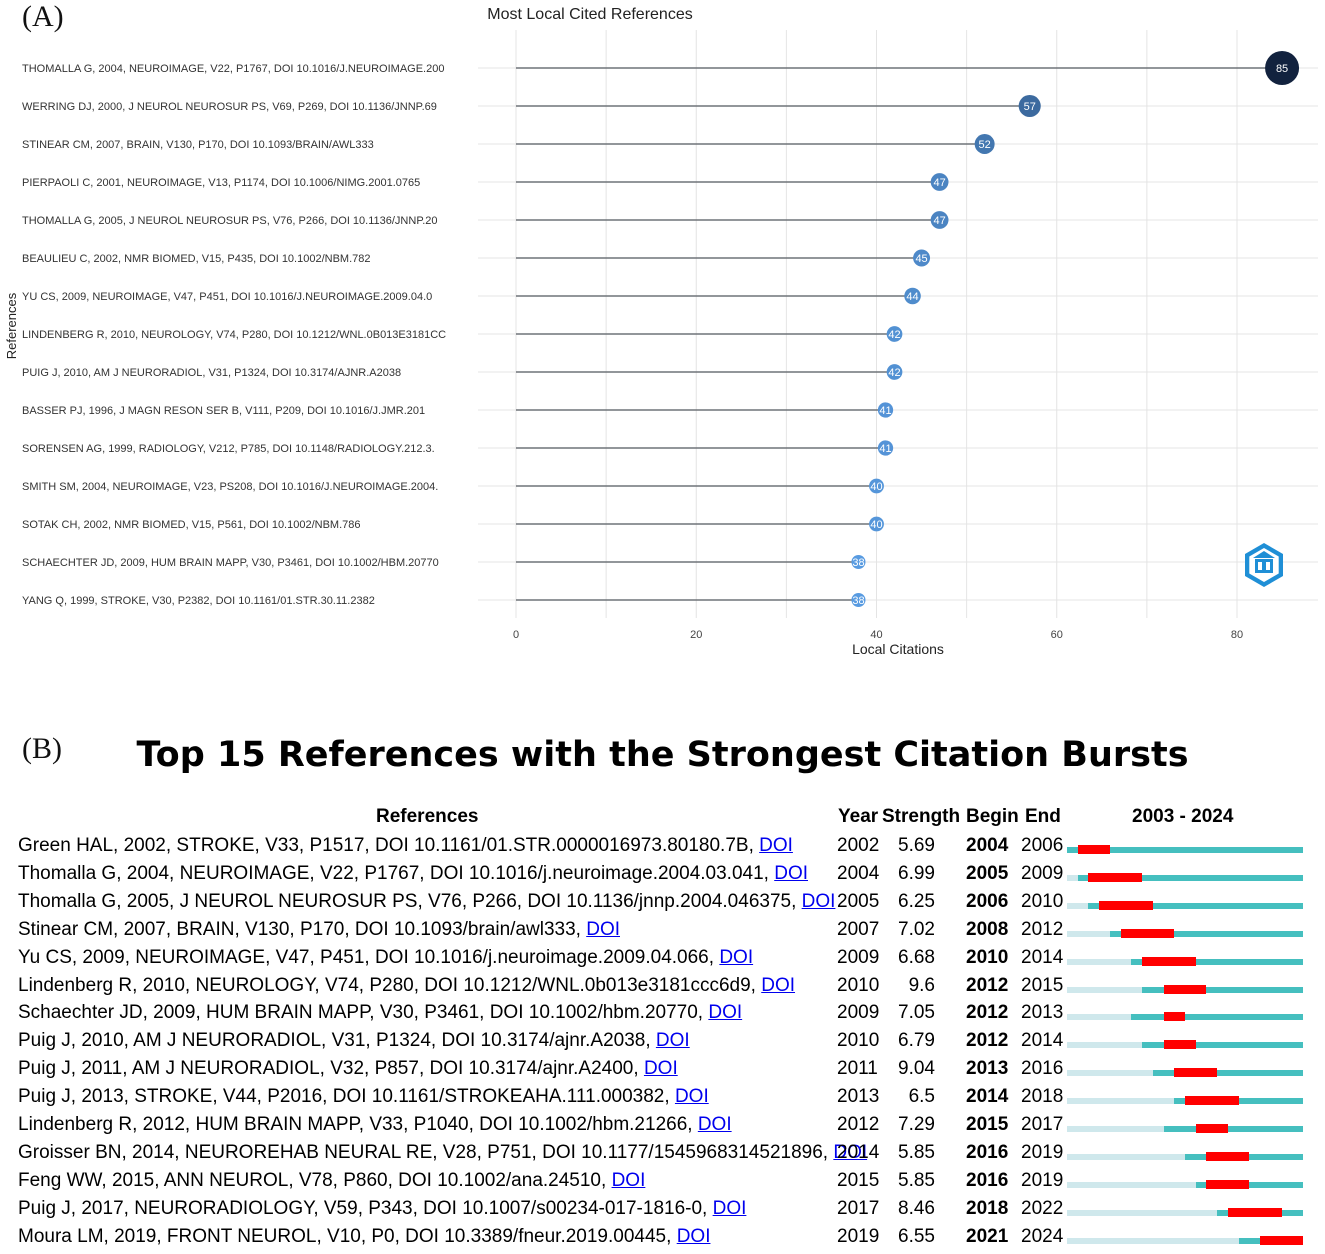 The height and width of the screenshot is (1254, 1325). I want to click on begin-cell: 2008, so click(987, 929).